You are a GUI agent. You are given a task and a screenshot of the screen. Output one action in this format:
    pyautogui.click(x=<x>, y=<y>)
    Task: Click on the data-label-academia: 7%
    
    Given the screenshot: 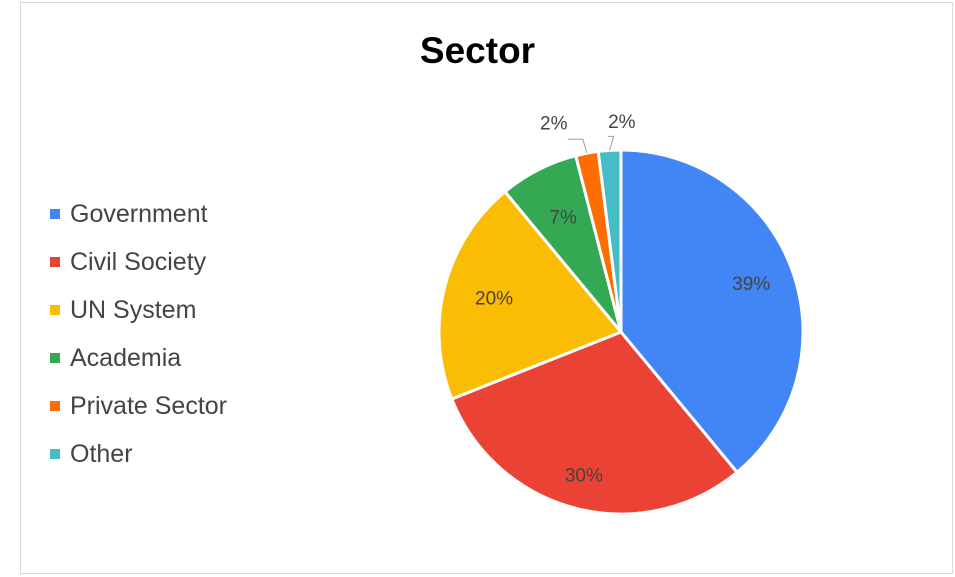 What is the action you would take?
    pyautogui.click(x=563, y=218)
    